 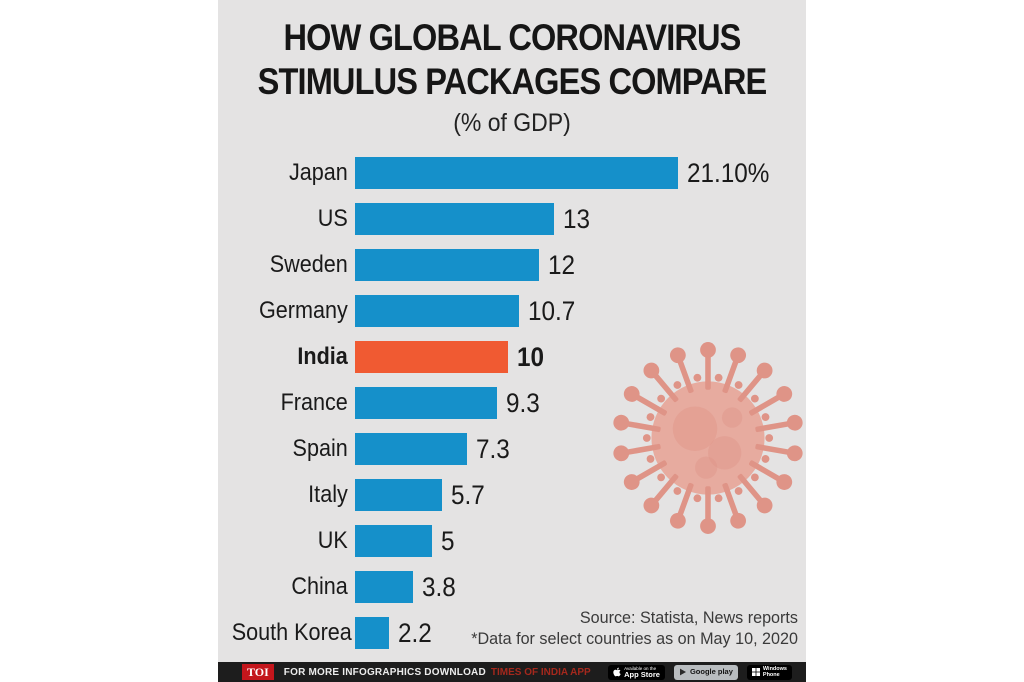 I want to click on google-play-badge-label: Google play, so click(x=711, y=671).